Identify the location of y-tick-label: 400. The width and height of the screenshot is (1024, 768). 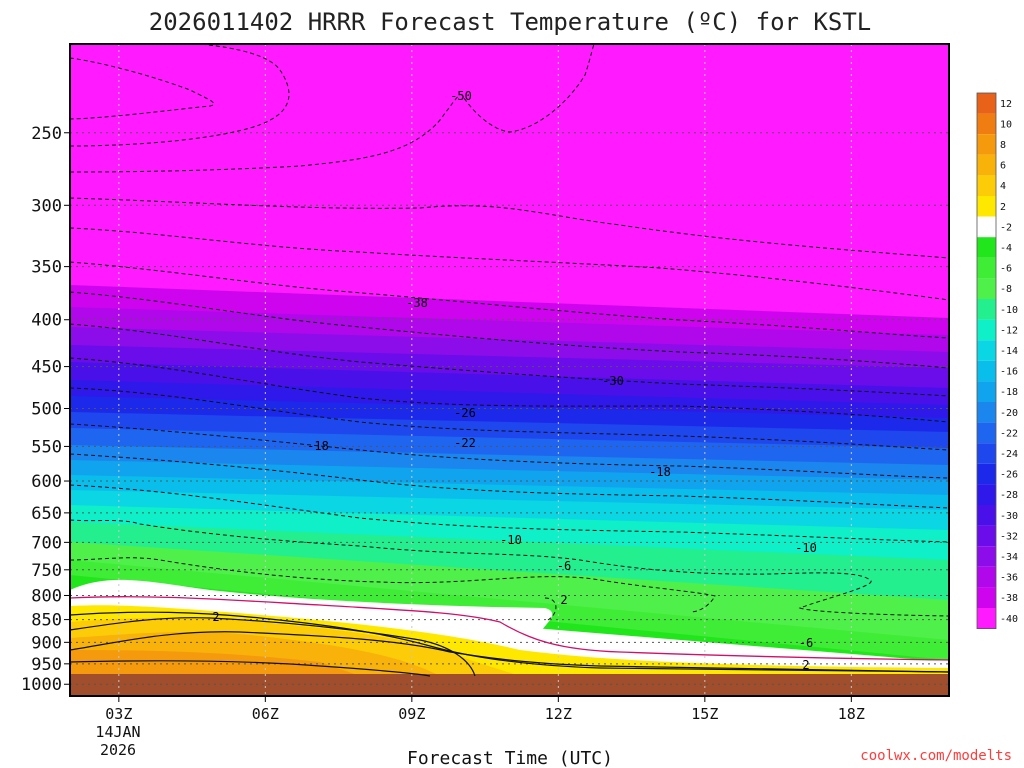
(46, 321).